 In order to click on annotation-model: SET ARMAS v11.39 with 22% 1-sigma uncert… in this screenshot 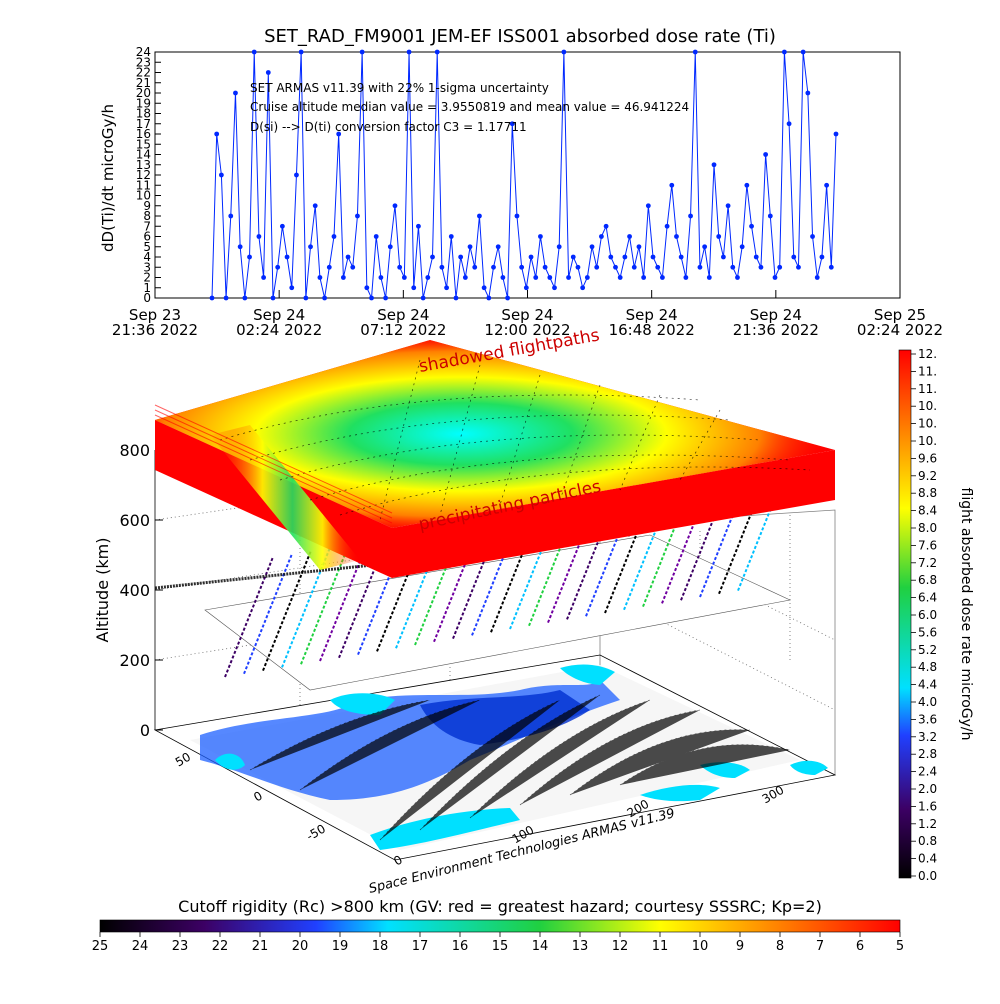, I will do `click(399, 88)`.